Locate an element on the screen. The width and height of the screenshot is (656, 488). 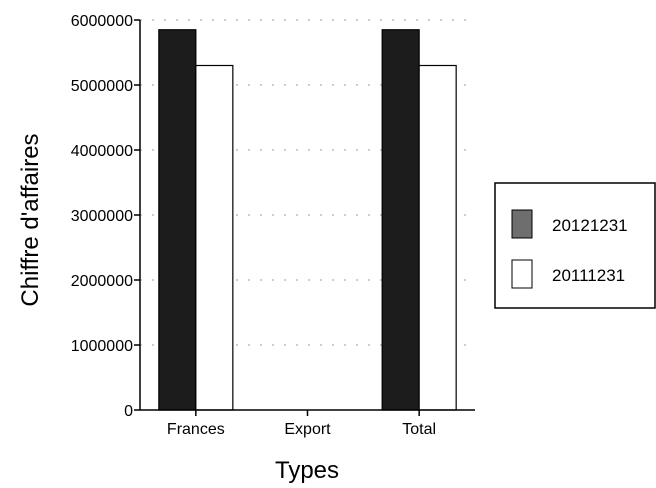
x-axis-ticks: Frances Export Total is located at coordinates (301, 424).